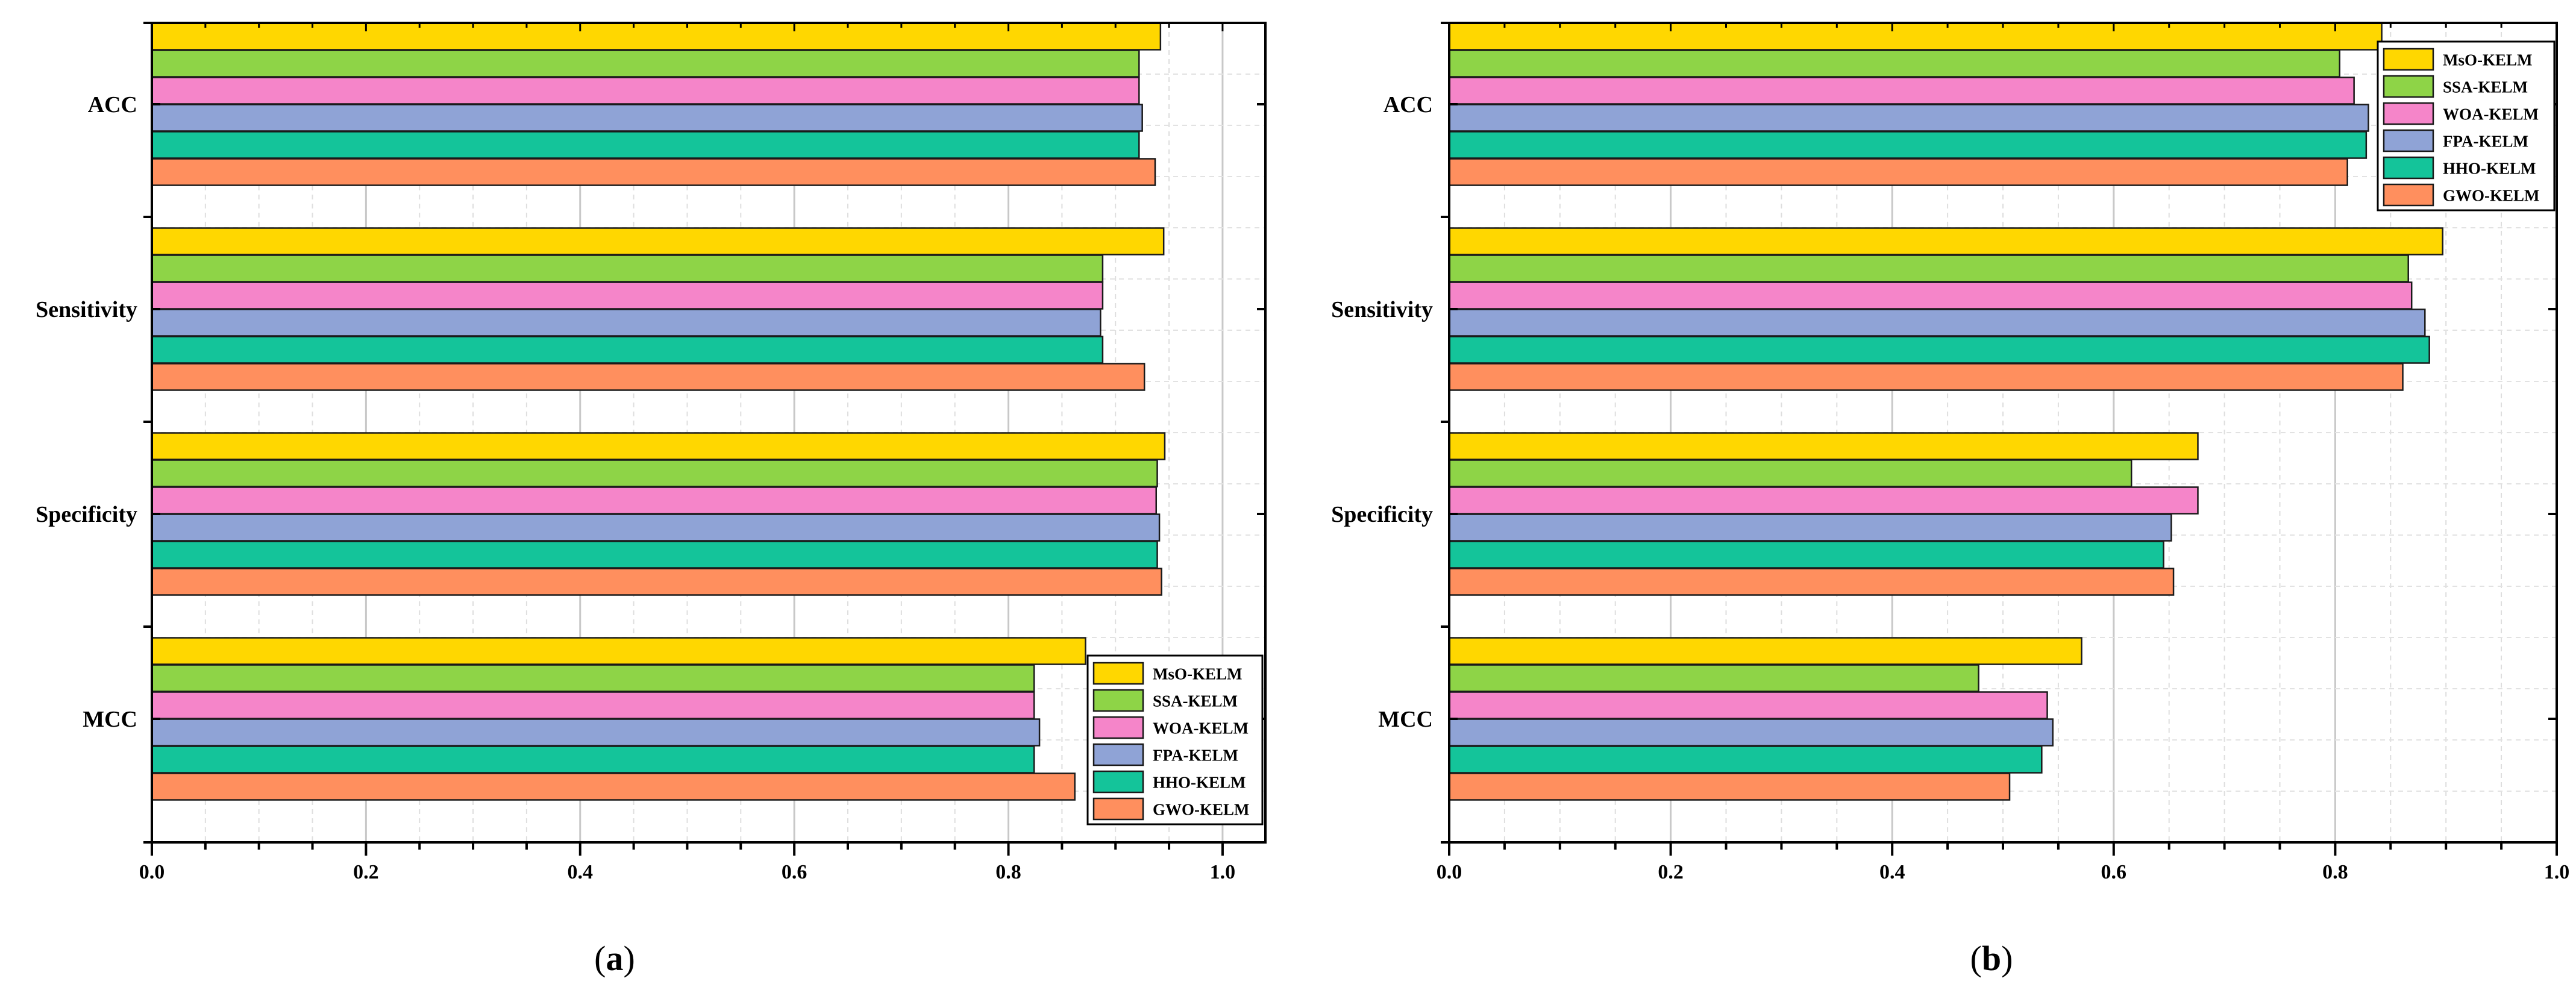  Describe the element at coordinates (1991, 959) in the screenshot. I see `panel-label: (b)` at that location.